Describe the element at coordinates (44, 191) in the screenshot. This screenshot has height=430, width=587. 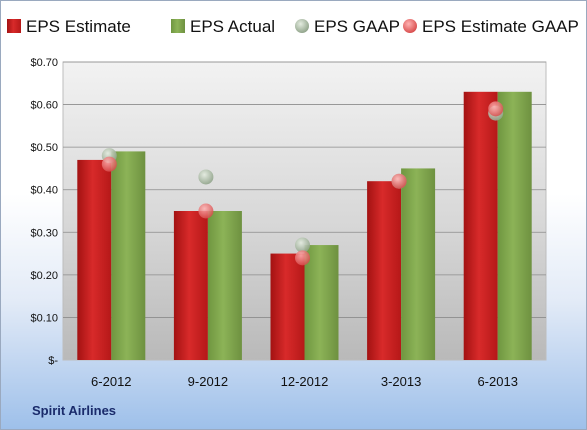
I see `y-tick-label: $0.40` at that location.